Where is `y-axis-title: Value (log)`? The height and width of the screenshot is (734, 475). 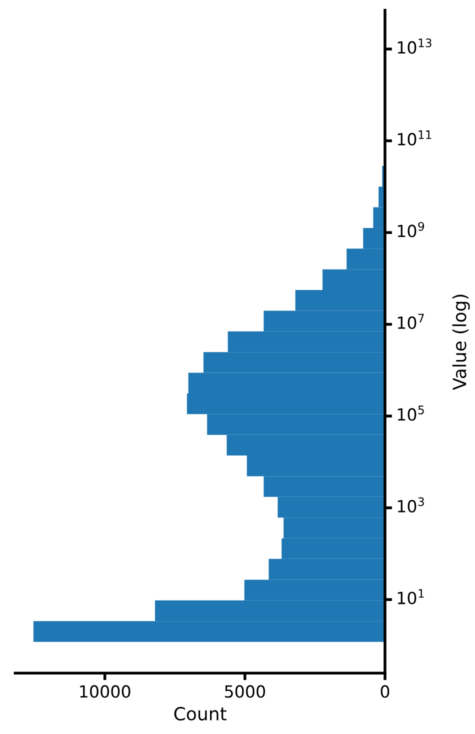
y-axis-title: Value (log) is located at coordinates (461, 342).